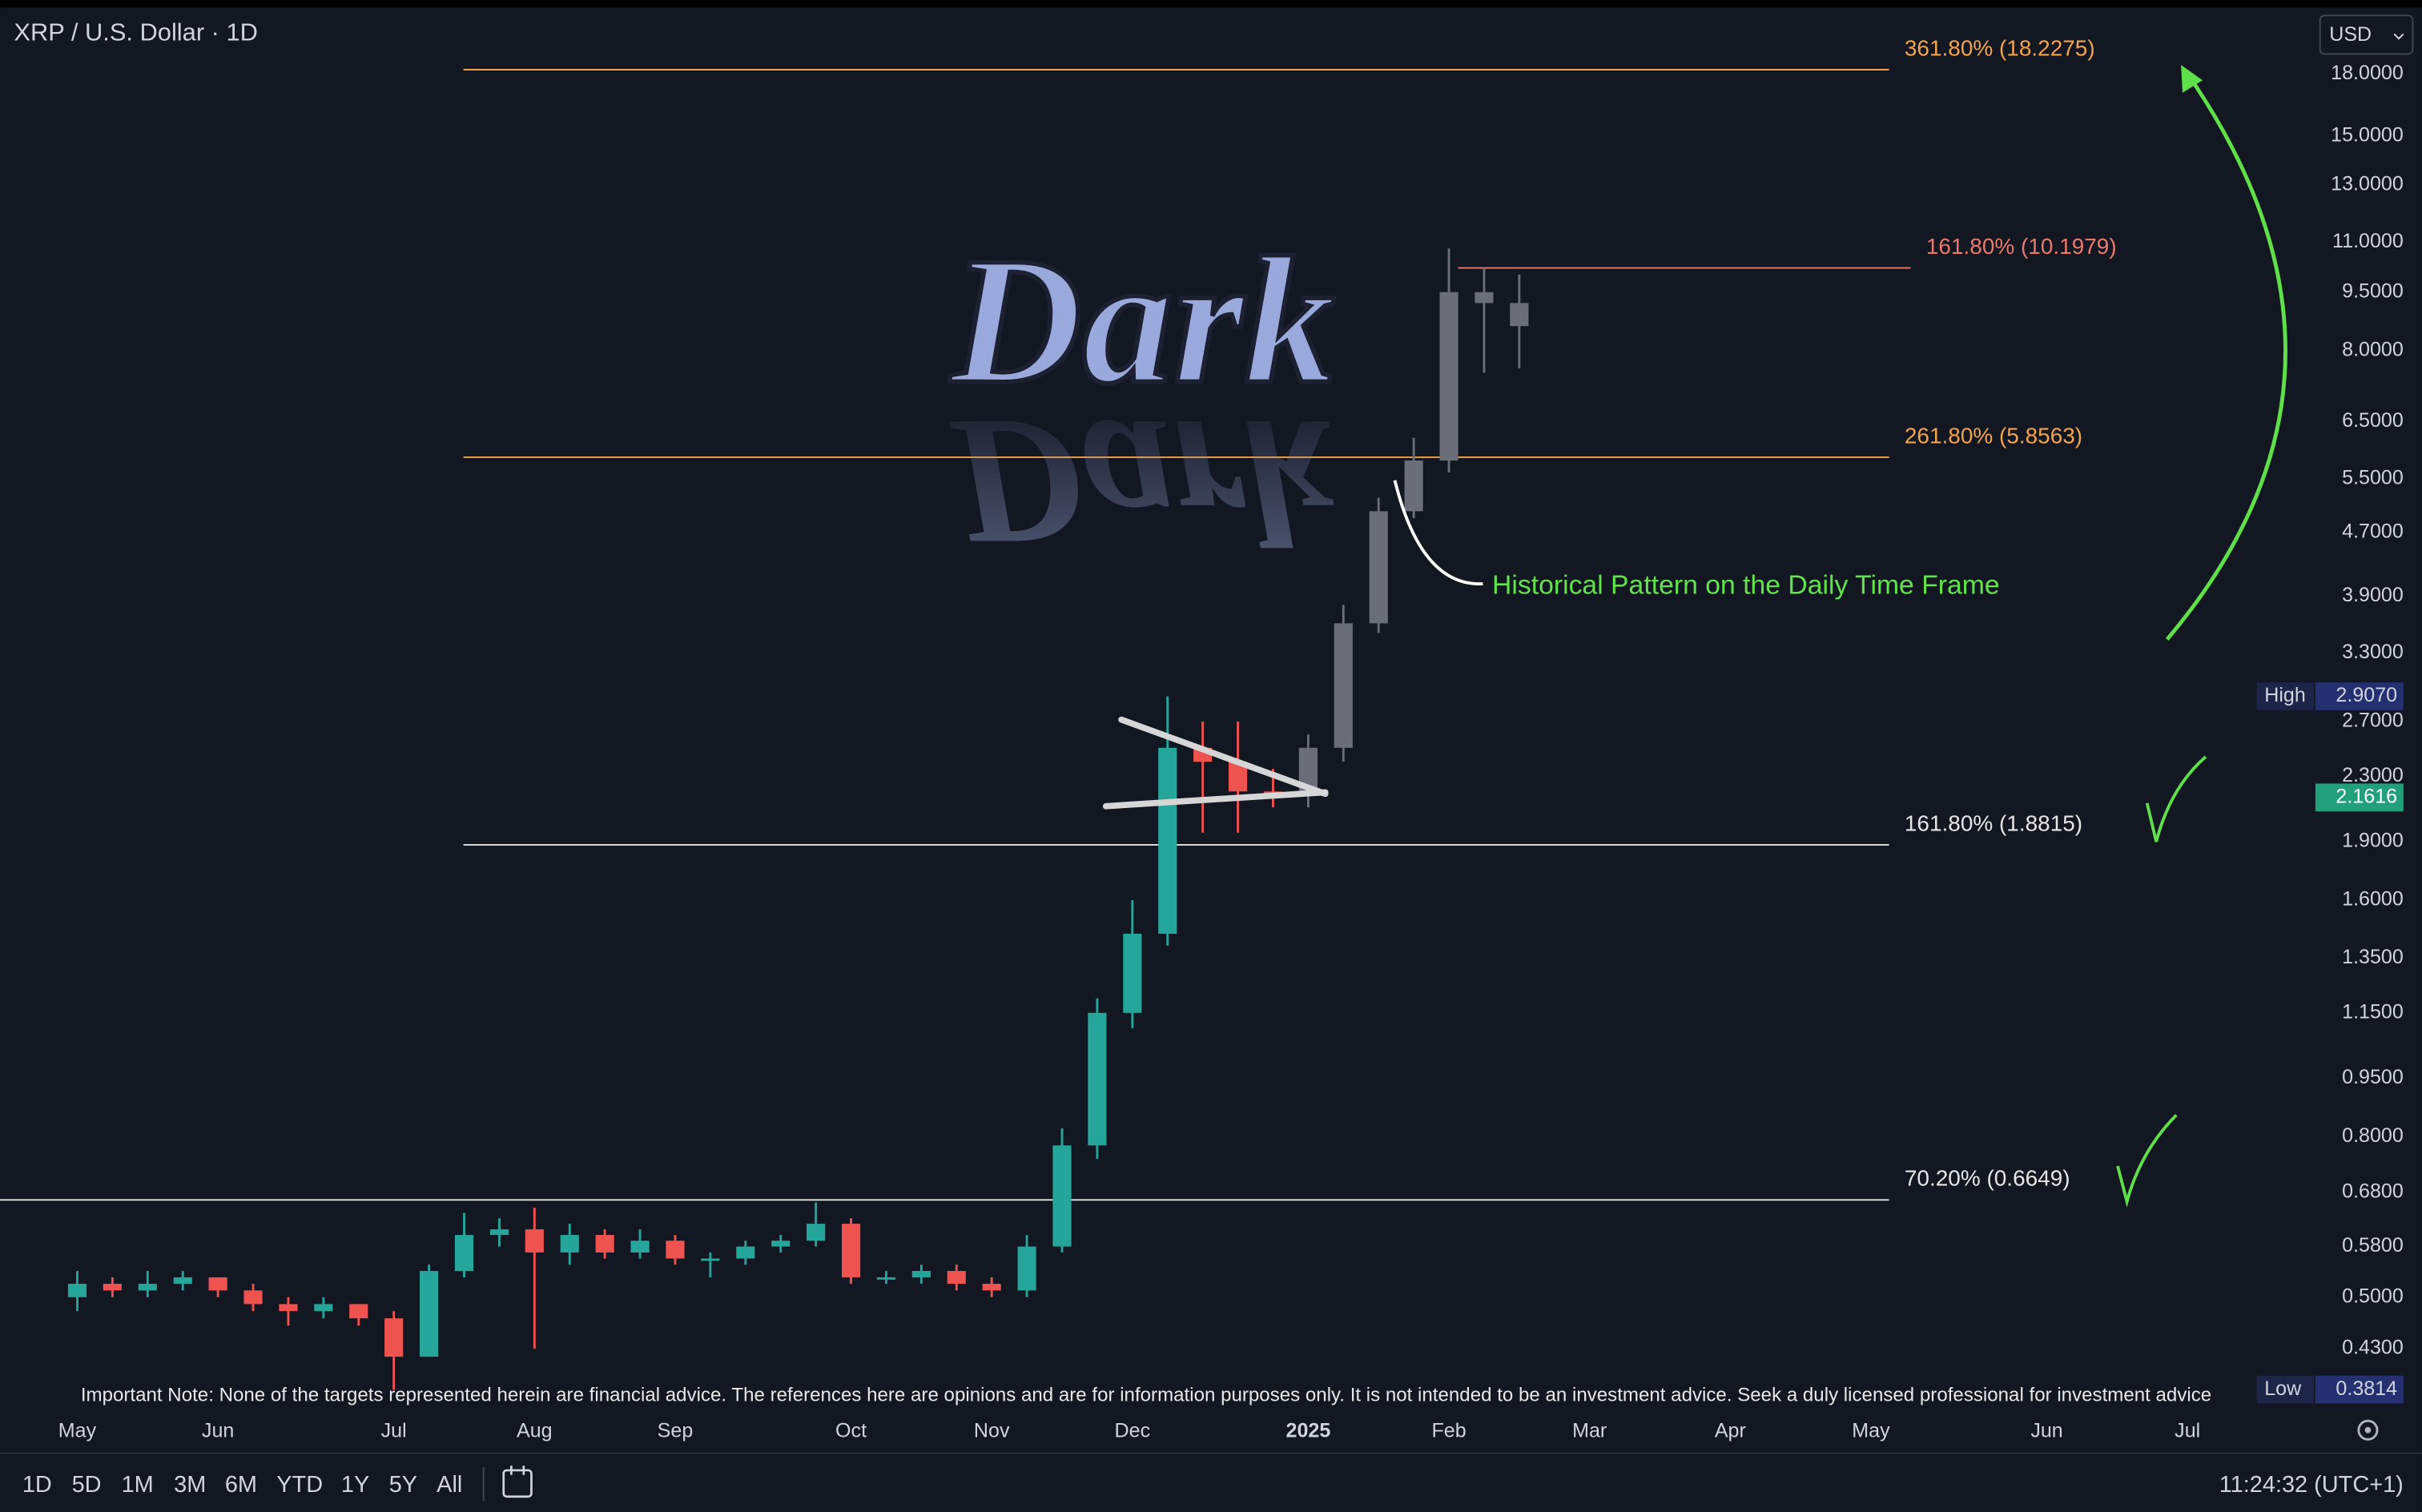  Describe the element at coordinates (1142, 320) in the screenshot. I see `watermark: Dark` at that location.